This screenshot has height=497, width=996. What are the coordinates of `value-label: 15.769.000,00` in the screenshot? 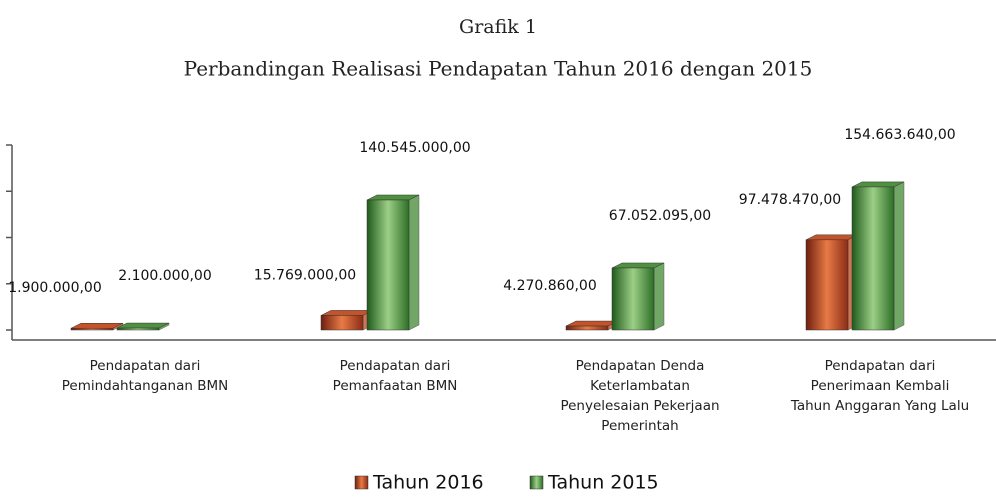 It's located at (305, 275).